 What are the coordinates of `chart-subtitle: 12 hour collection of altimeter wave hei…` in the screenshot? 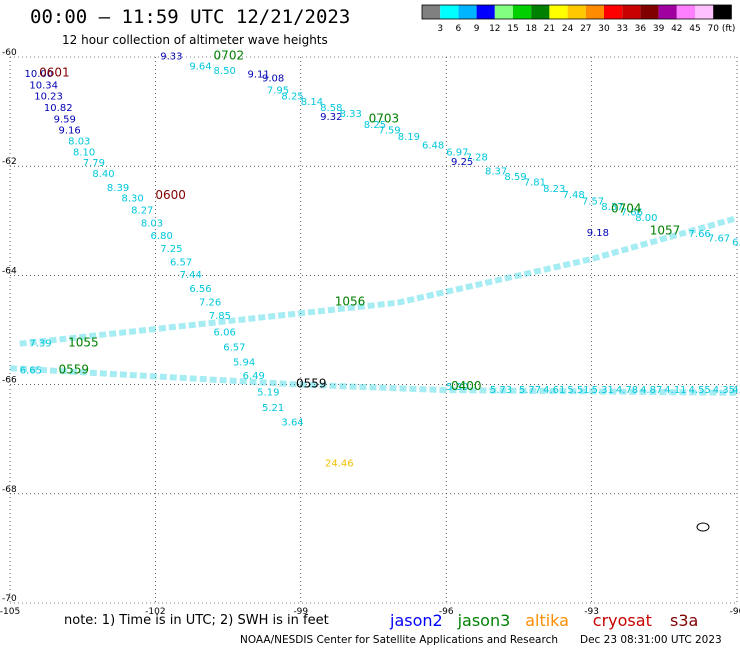 It's located at (195, 40).